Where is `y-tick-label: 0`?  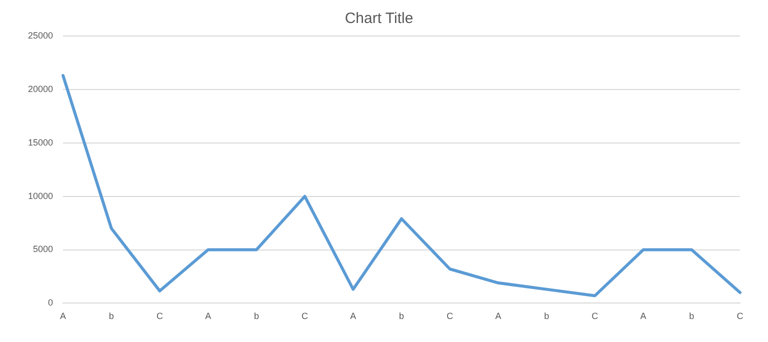
y-tick-label: 0 is located at coordinates (51, 303).